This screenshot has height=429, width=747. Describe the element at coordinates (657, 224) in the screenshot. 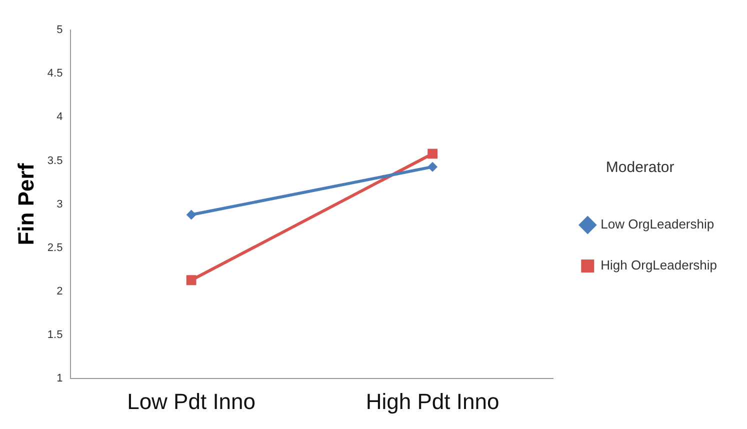

I see `legend-label: Low OrgLeadership` at that location.